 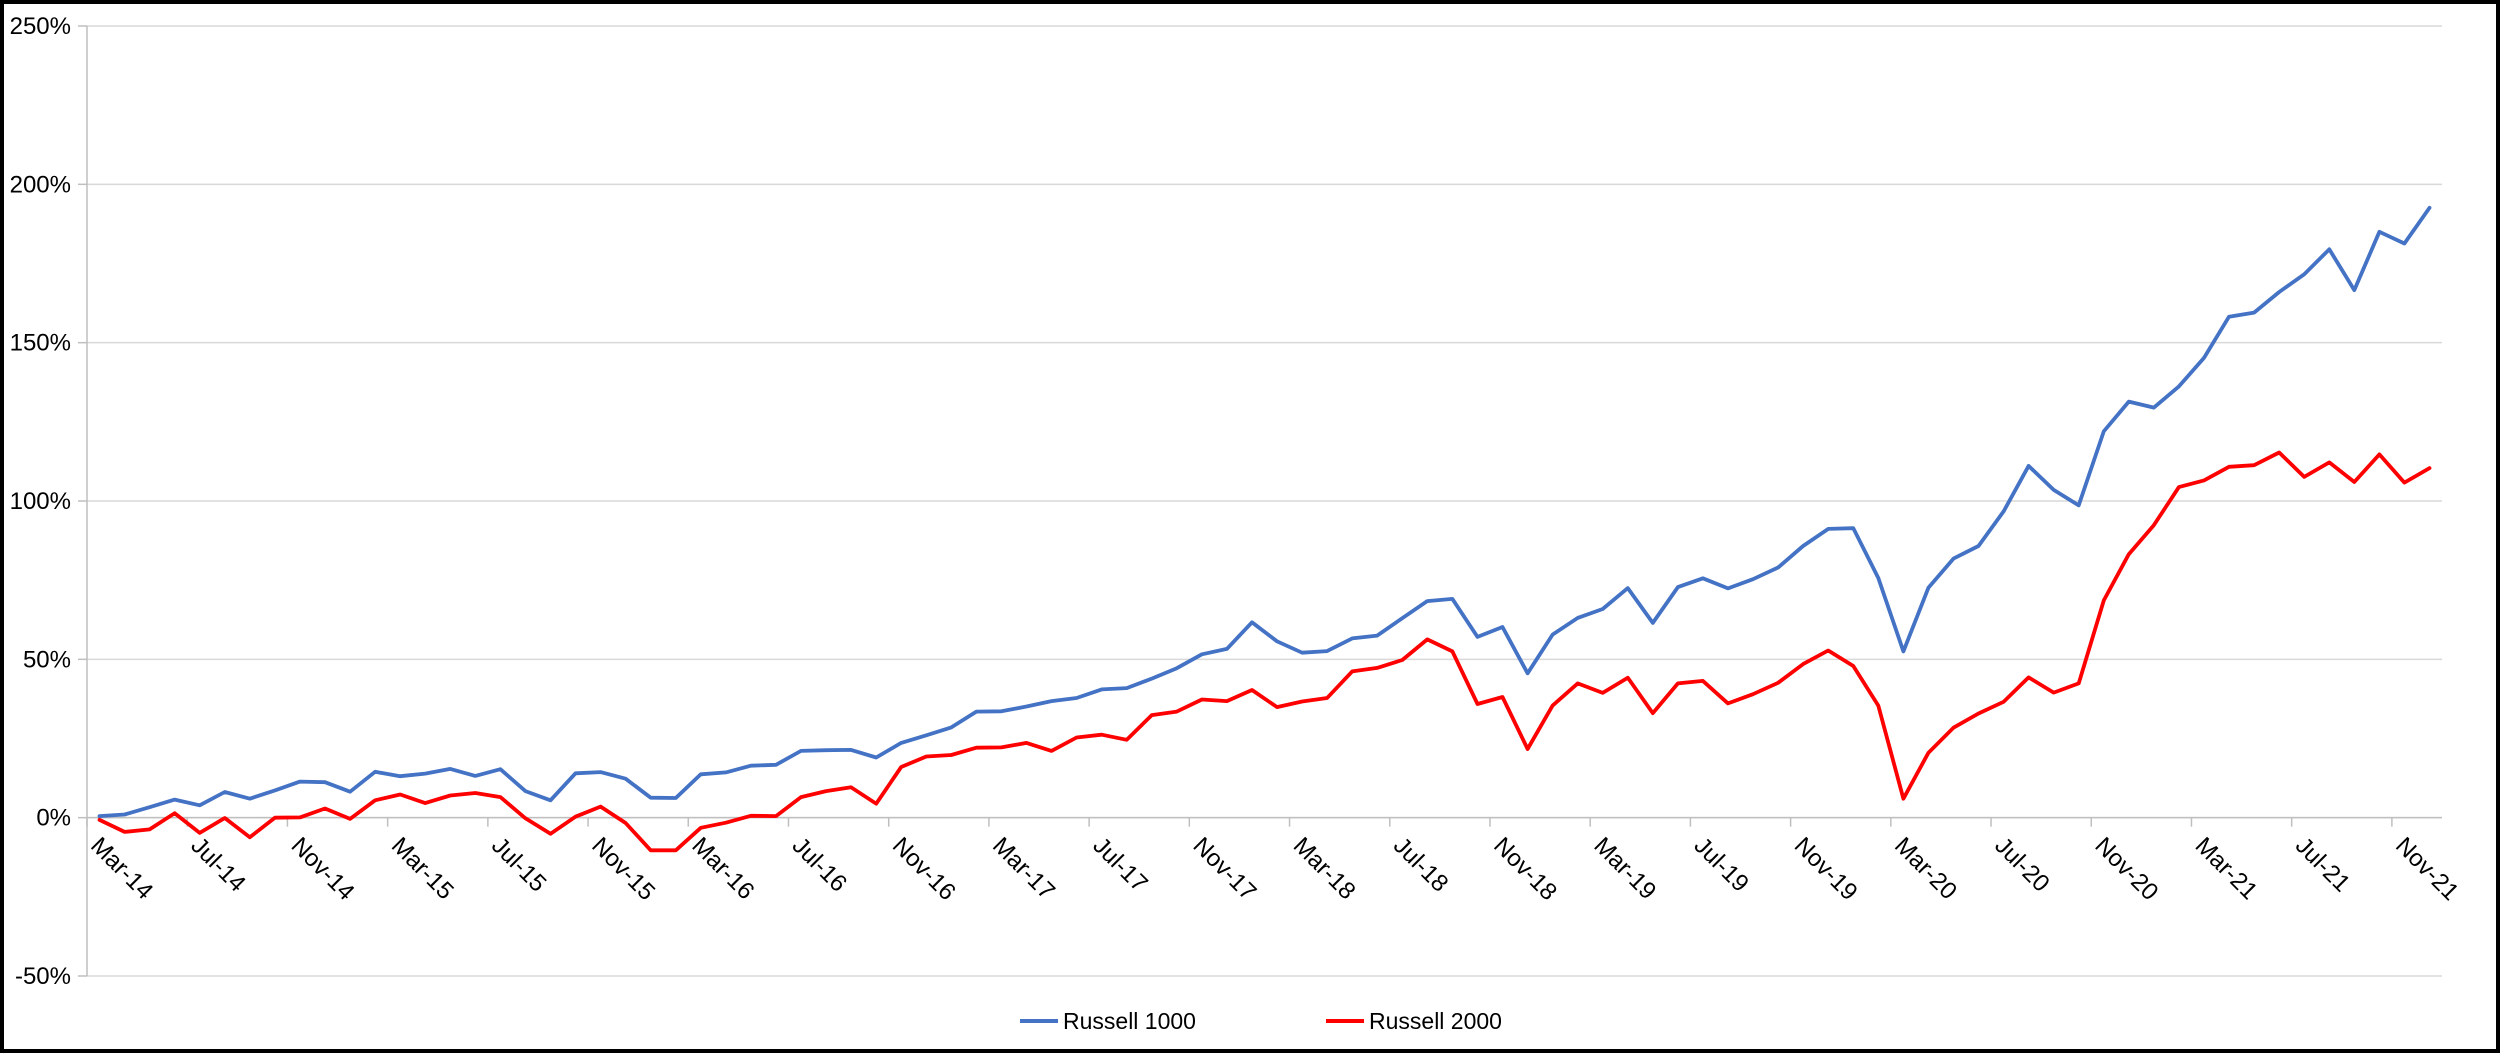 I want to click on y-axis-label: 0%, so click(x=53, y=818).